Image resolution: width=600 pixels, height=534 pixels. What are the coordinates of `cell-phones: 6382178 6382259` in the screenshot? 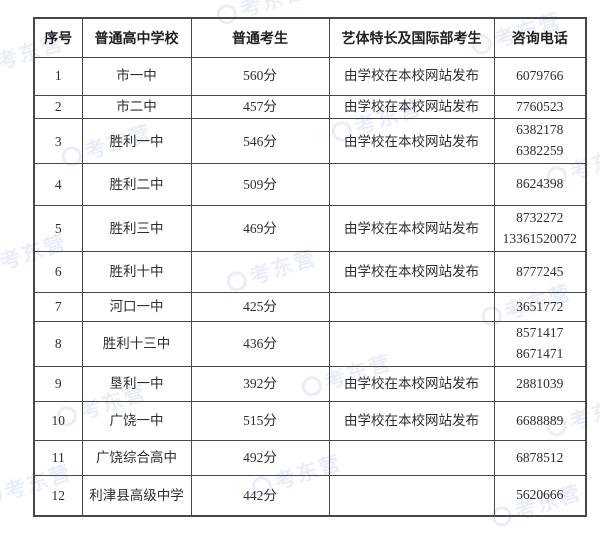 It's located at (540, 141).